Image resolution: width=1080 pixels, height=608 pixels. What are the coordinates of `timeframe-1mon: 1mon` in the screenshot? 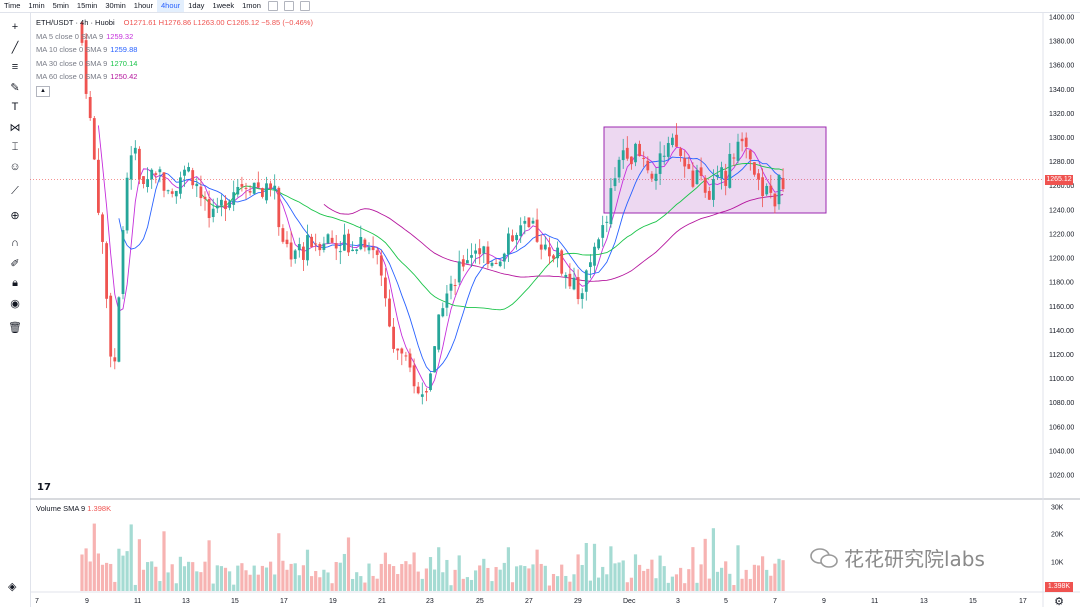 It's located at (251, 5).